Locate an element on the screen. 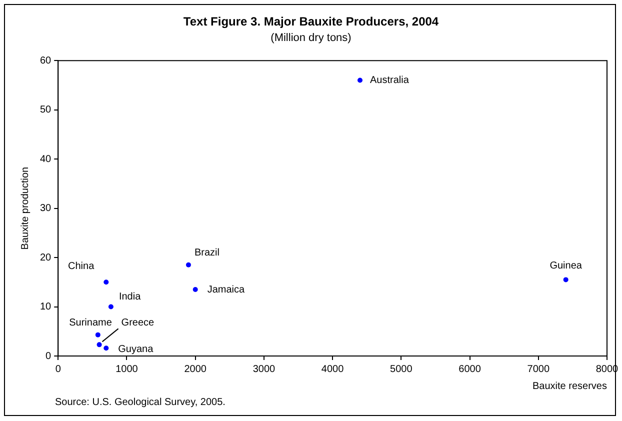 The image size is (622, 421). x-tick-label: 4000 is located at coordinates (332, 369).